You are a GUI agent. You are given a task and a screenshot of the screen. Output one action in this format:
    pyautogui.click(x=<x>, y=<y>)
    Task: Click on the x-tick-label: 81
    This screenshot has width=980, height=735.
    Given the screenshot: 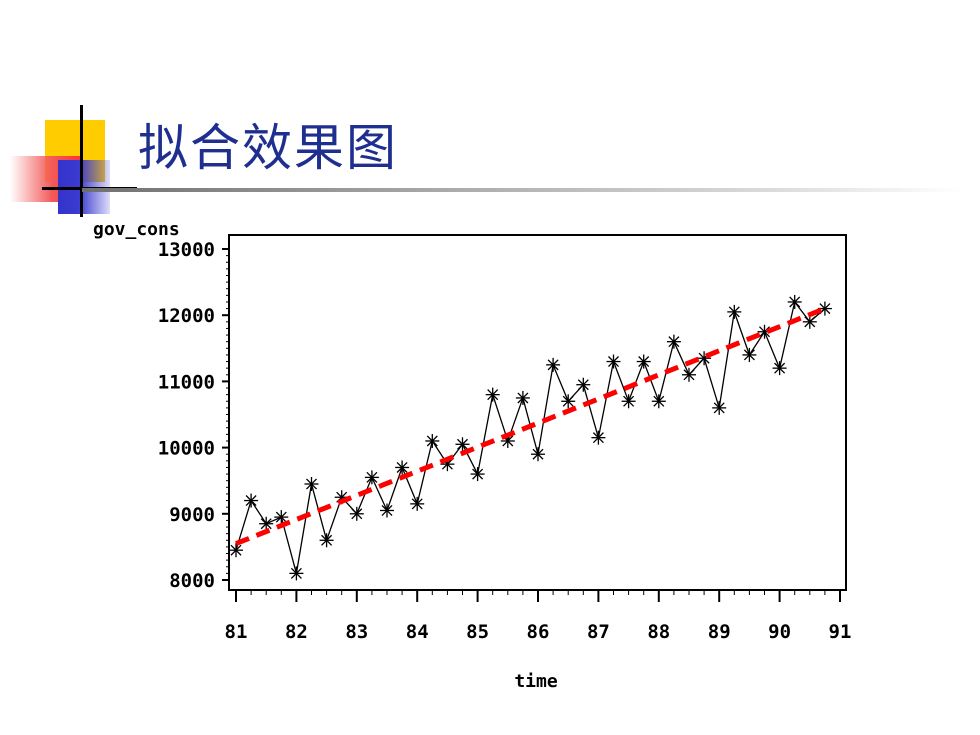 What is the action you would take?
    pyautogui.click(x=236, y=632)
    